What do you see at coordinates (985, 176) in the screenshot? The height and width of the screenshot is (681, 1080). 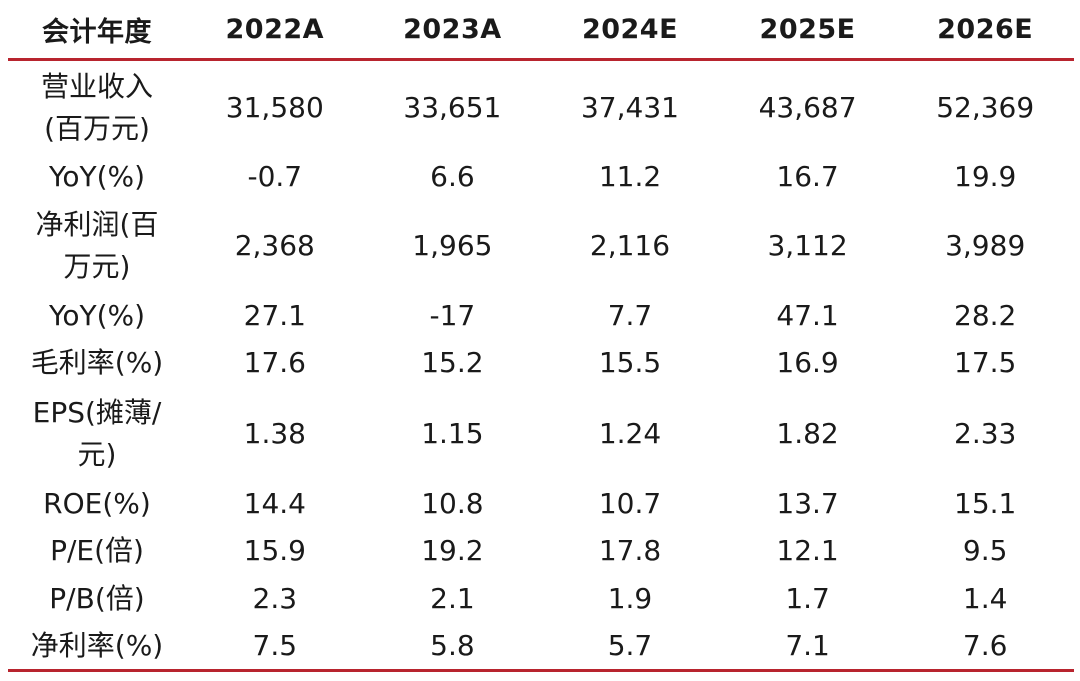 I see `table-cell: 19.9` at bounding box center [985, 176].